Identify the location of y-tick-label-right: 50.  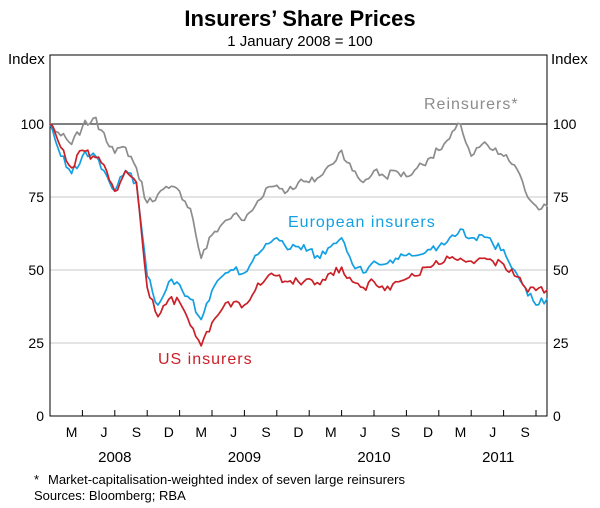
(561, 270).